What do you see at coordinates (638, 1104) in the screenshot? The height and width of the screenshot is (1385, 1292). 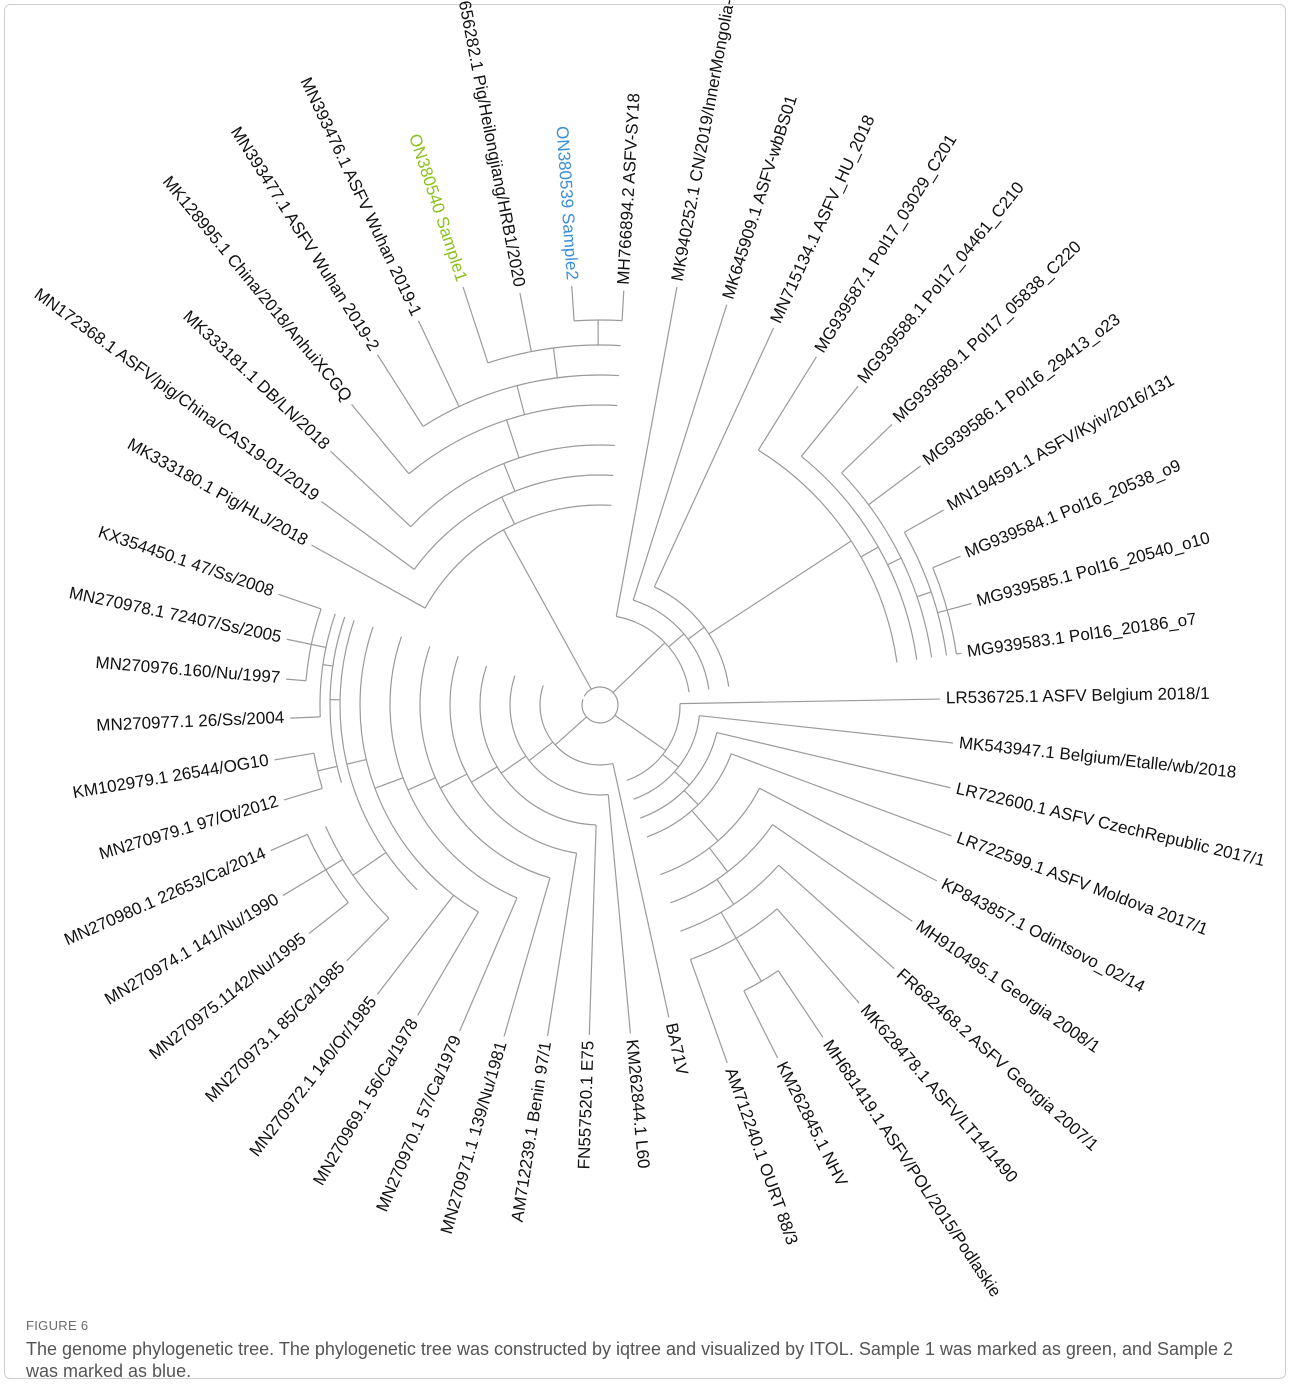 I see `leaf-label: KM262844.1 L60` at bounding box center [638, 1104].